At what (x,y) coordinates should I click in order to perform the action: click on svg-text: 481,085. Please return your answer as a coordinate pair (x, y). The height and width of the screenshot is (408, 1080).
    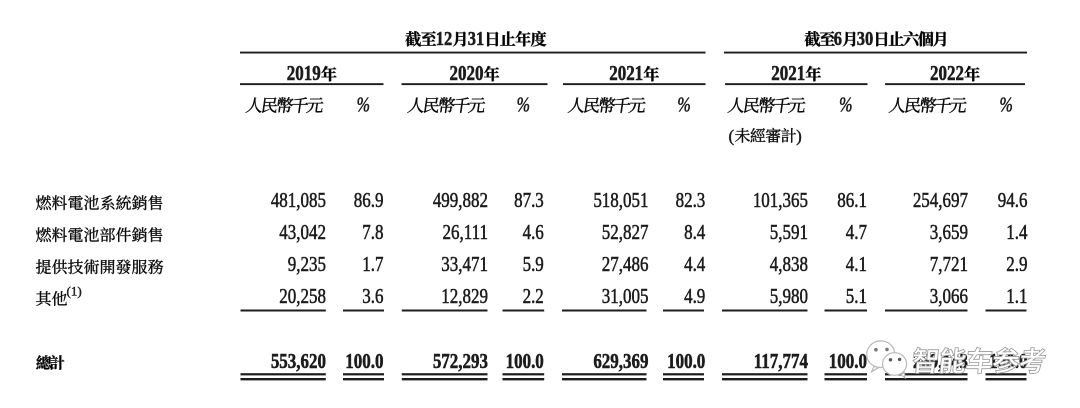
    Looking at the image, I should click on (298, 200).